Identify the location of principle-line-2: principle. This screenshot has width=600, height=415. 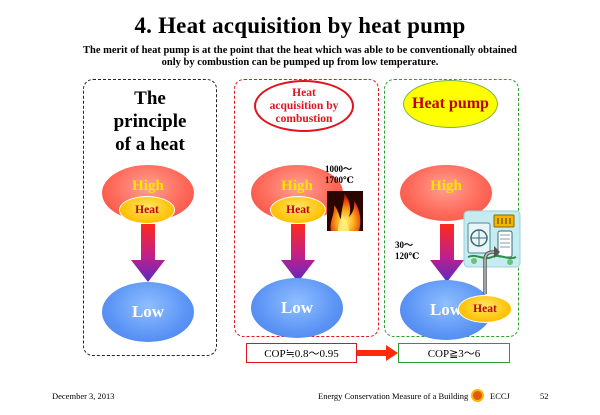
(150, 121).